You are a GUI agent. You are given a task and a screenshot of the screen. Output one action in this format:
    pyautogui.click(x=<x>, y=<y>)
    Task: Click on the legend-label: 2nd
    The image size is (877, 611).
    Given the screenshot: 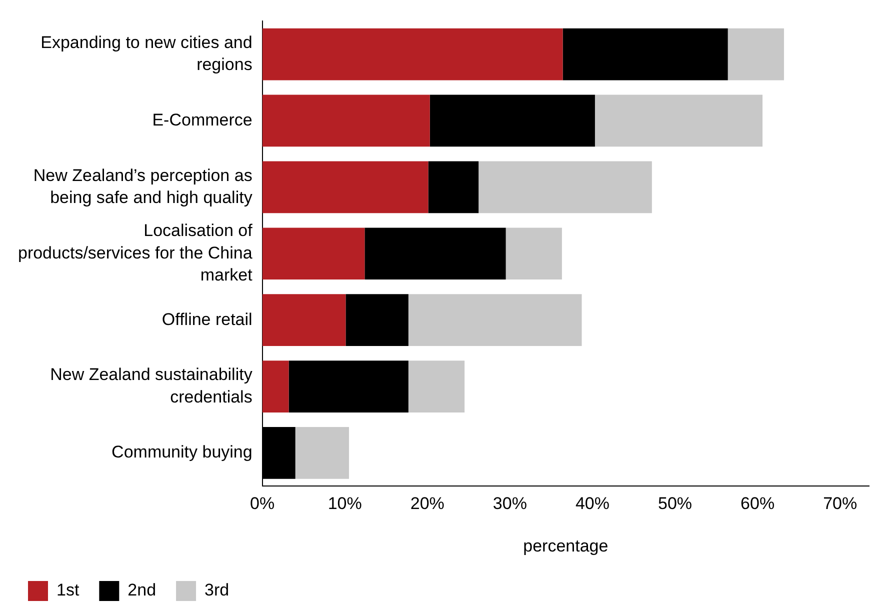 What is the action you would take?
    pyautogui.click(x=142, y=590)
    